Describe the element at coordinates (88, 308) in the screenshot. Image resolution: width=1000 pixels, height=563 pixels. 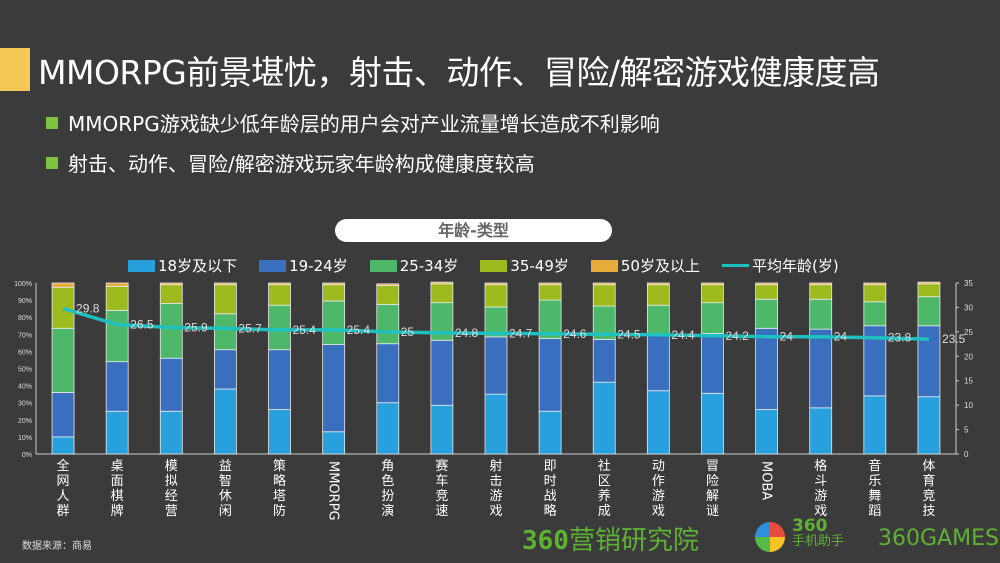
I see `average-age-data-label: 29.8` at that location.